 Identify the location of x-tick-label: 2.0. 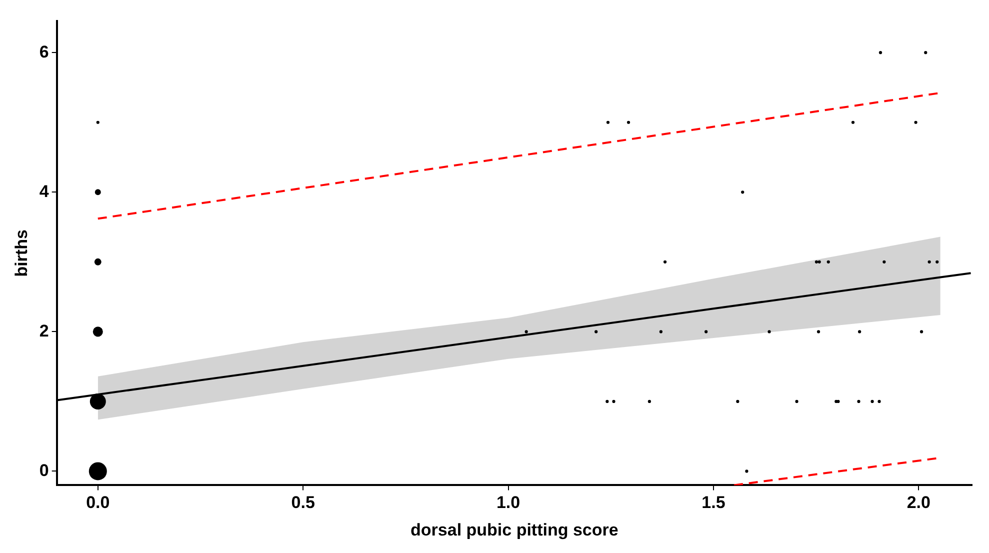
(918, 502).